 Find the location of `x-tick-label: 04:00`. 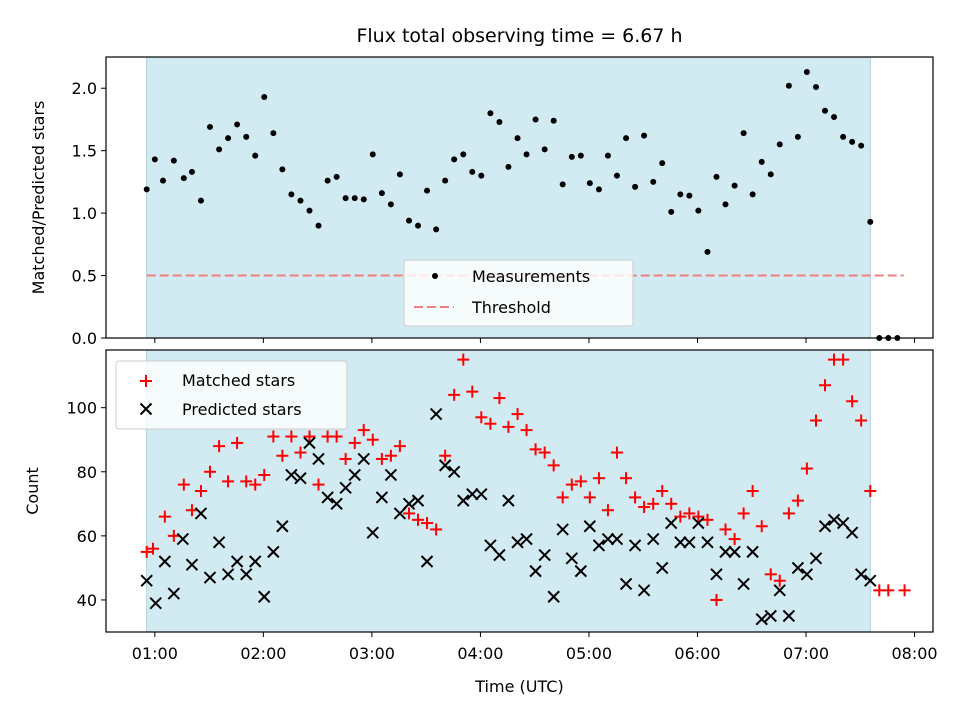

x-tick-label: 04:00 is located at coordinates (480, 653).